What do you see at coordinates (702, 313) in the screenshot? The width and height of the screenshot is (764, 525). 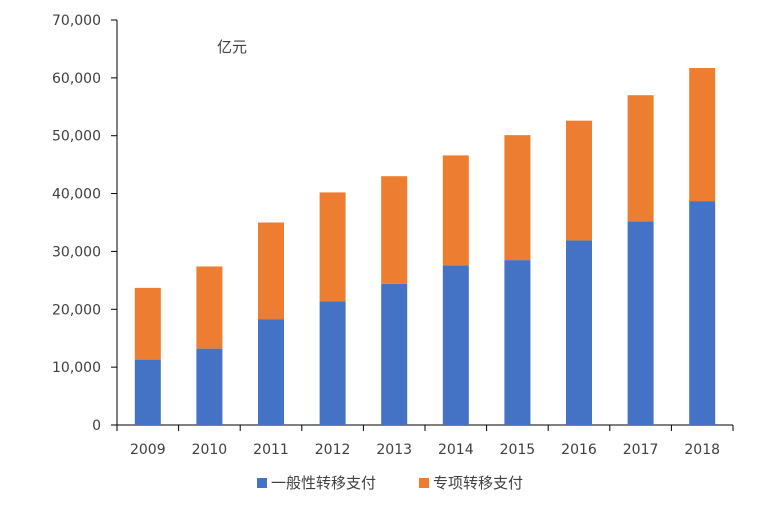 I see `bar-general-transfer-2018` at bounding box center [702, 313].